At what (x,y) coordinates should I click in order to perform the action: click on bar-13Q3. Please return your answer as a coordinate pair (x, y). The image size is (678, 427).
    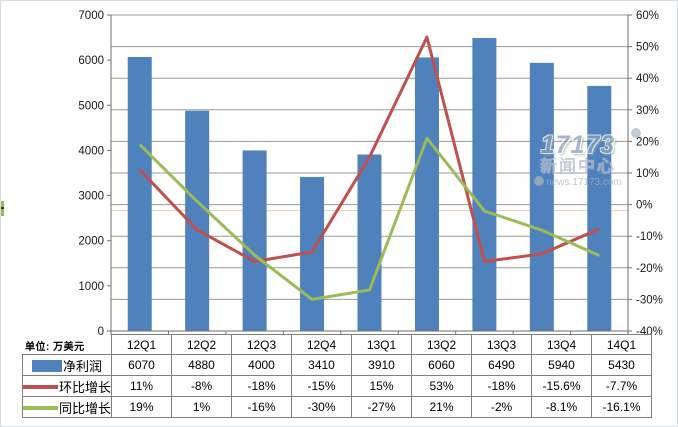
    Looking at the image, I should click on (484, 184).